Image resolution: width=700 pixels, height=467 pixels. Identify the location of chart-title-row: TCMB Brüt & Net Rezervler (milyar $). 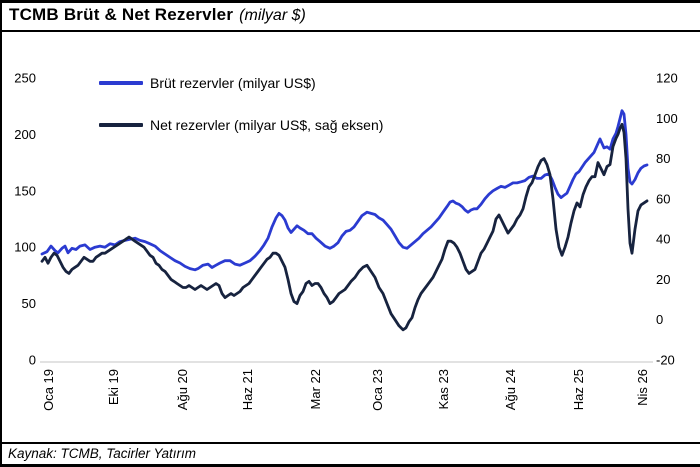
(157, 15).